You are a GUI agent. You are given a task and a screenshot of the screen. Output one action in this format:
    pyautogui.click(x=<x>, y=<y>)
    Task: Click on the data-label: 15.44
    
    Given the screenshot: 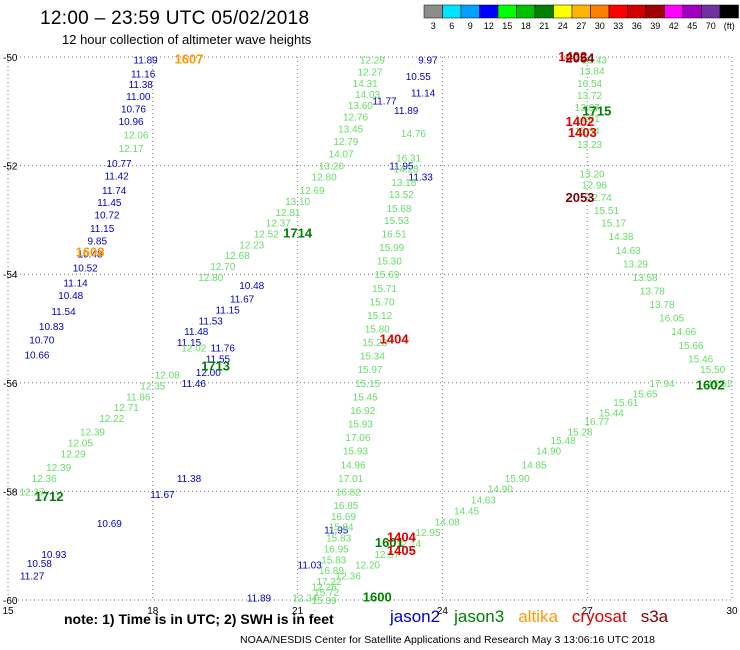 What is the action you would take?
    pyautogui.click(x=611, y=414)
    